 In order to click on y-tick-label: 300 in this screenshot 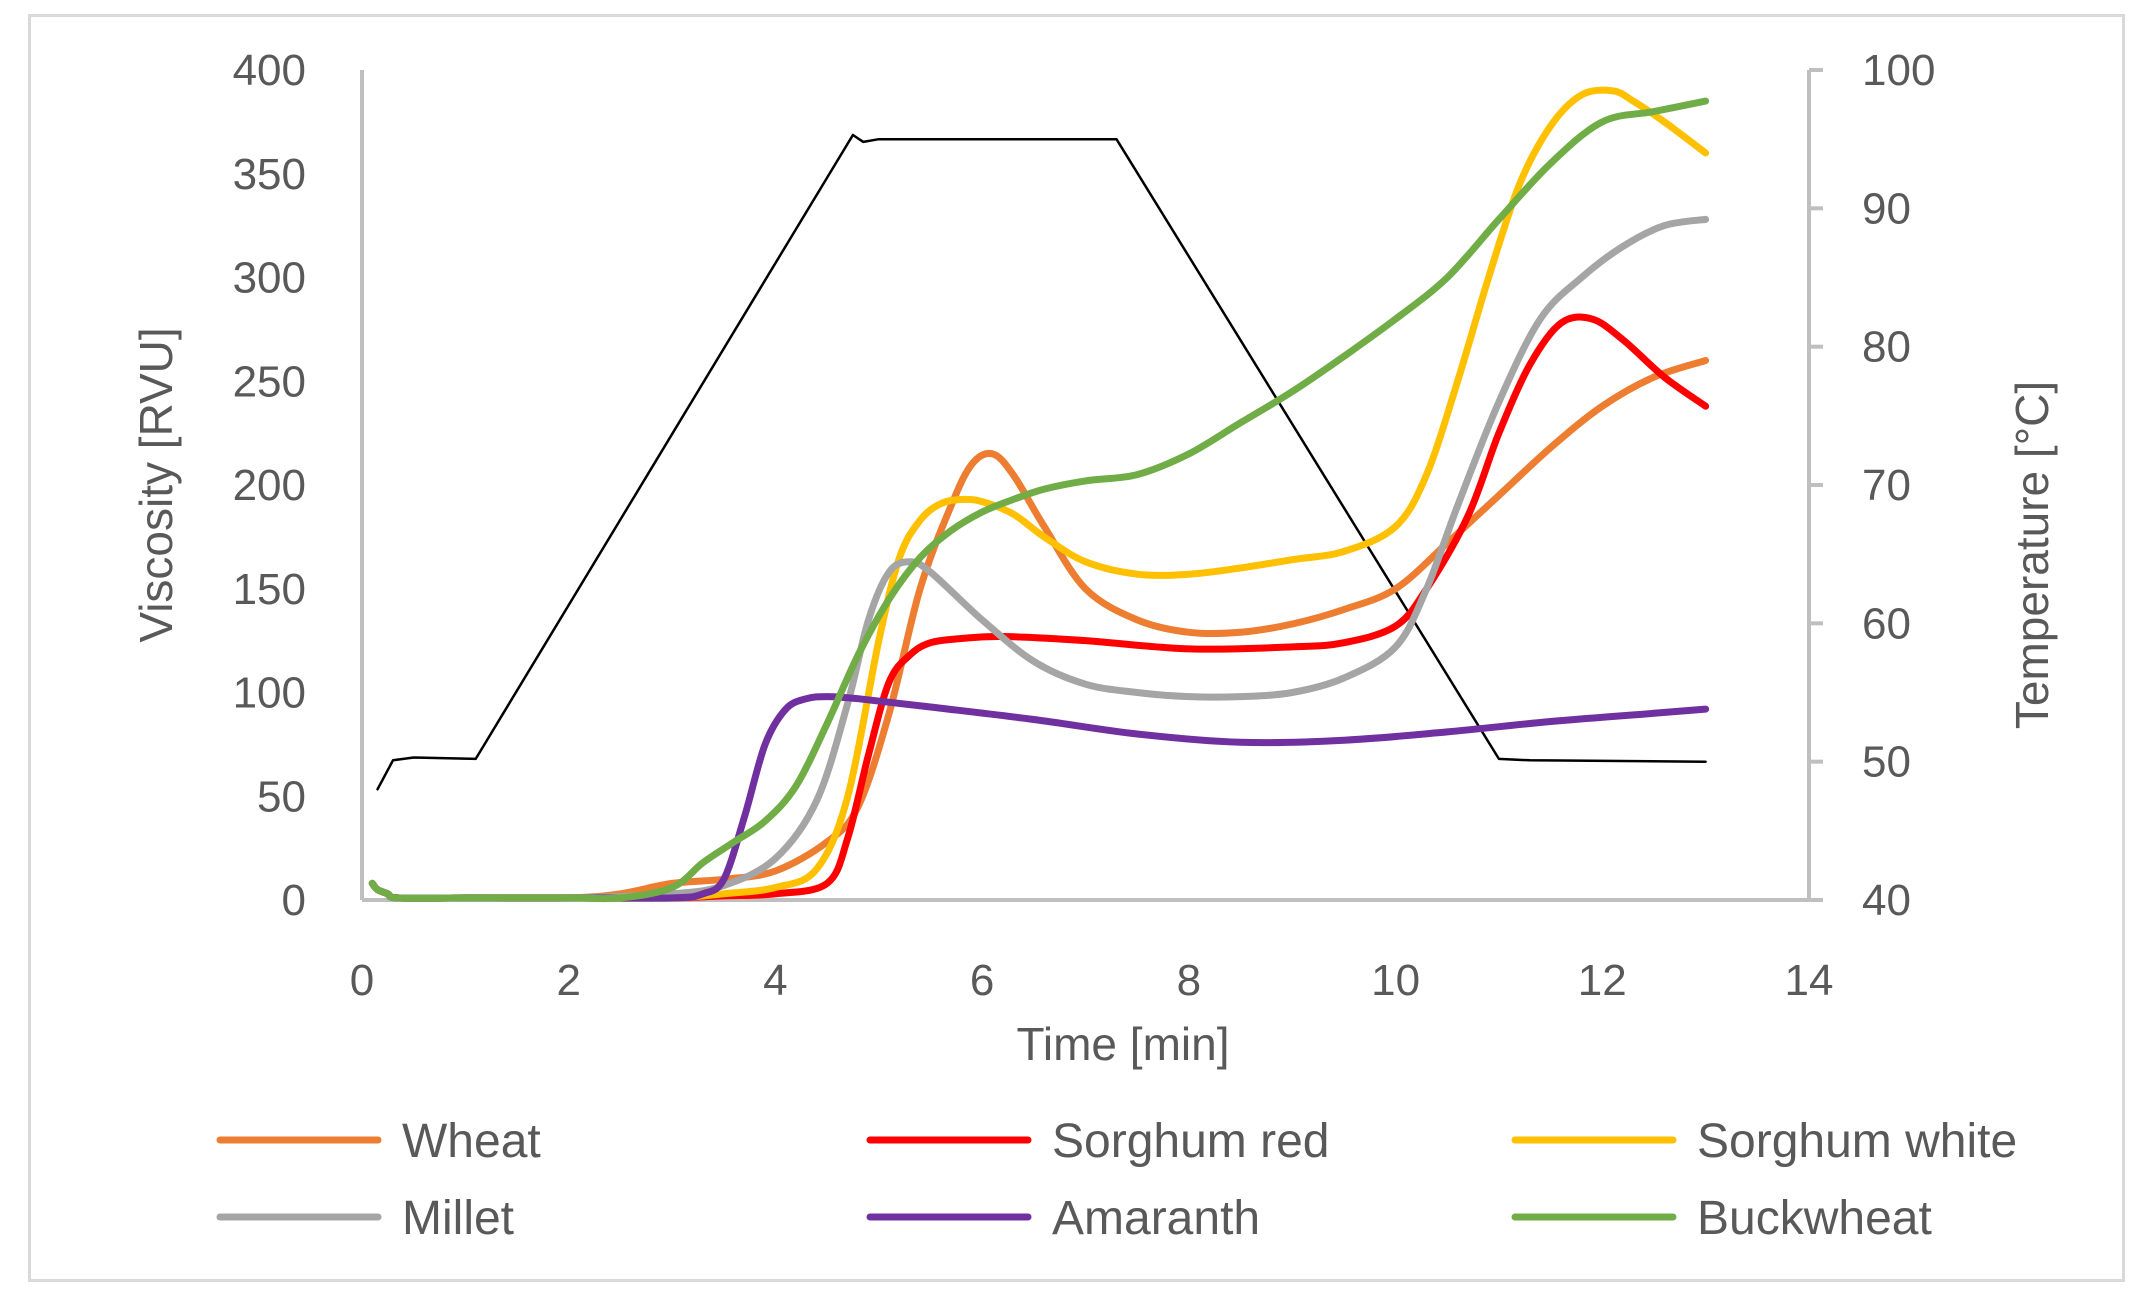, I will do `click(269, 278)`.